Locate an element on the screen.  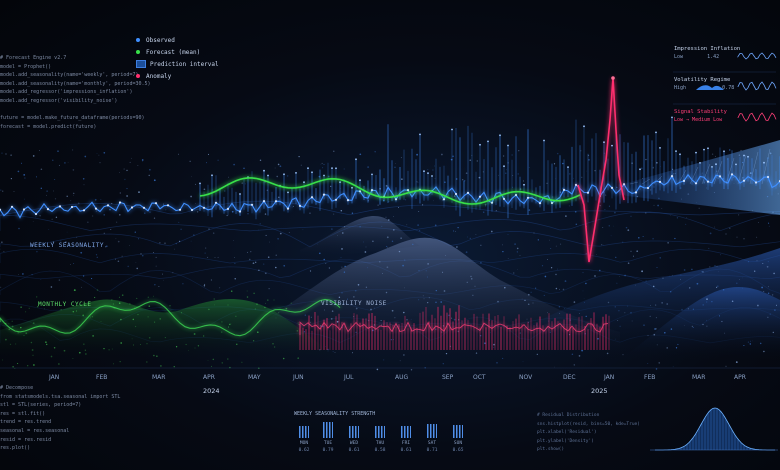
anomaly-peak-point is located at coordinates (613, 78).